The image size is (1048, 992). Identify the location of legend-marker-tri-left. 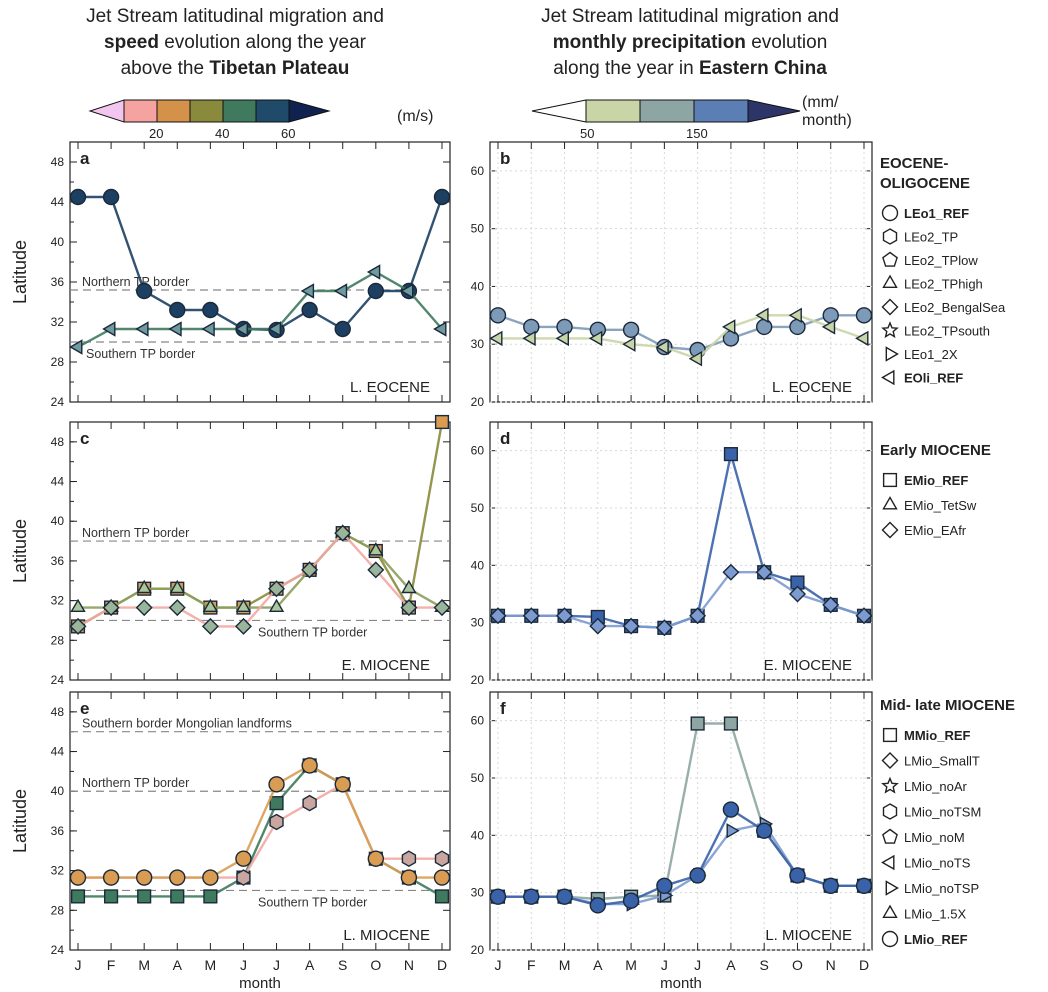
(888, 377).